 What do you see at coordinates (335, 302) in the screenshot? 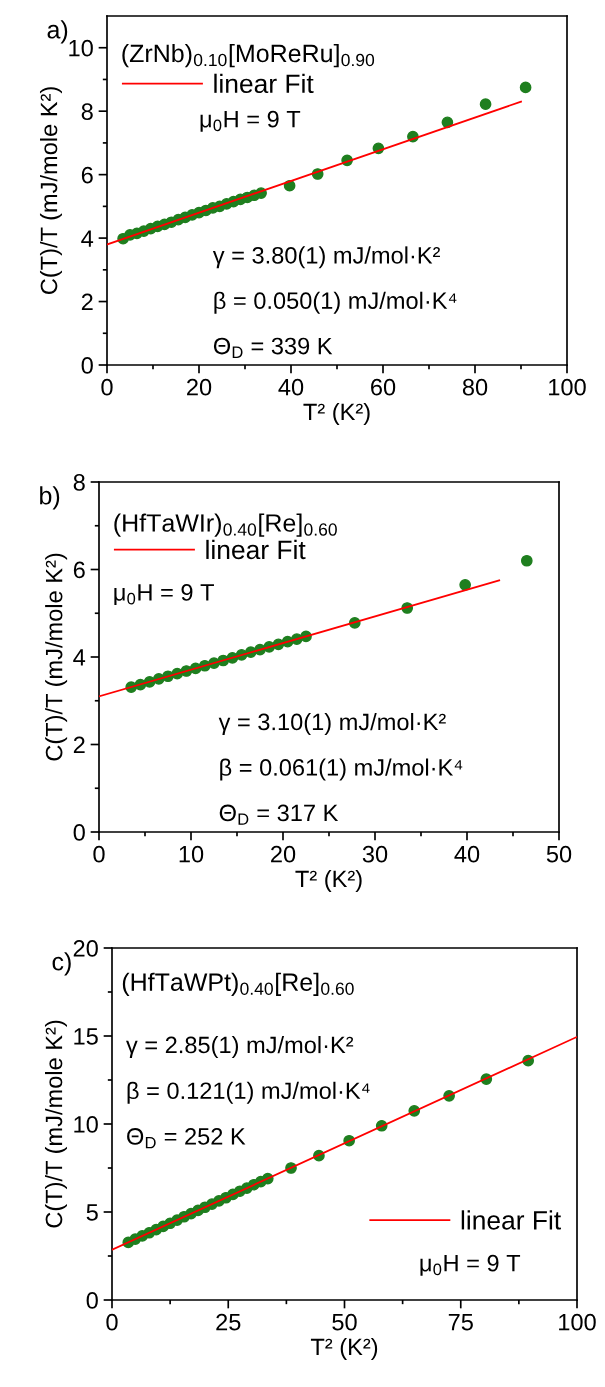
I see `annotation: β = 0.050(1) mJ/mol·K⁴` at bounding box center [335, 302].